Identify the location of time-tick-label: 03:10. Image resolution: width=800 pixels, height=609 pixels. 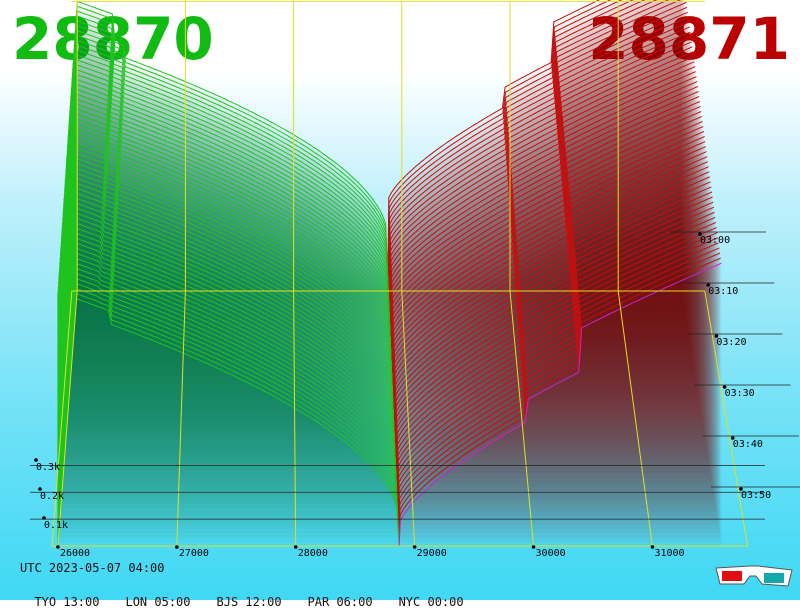
(723, 291).